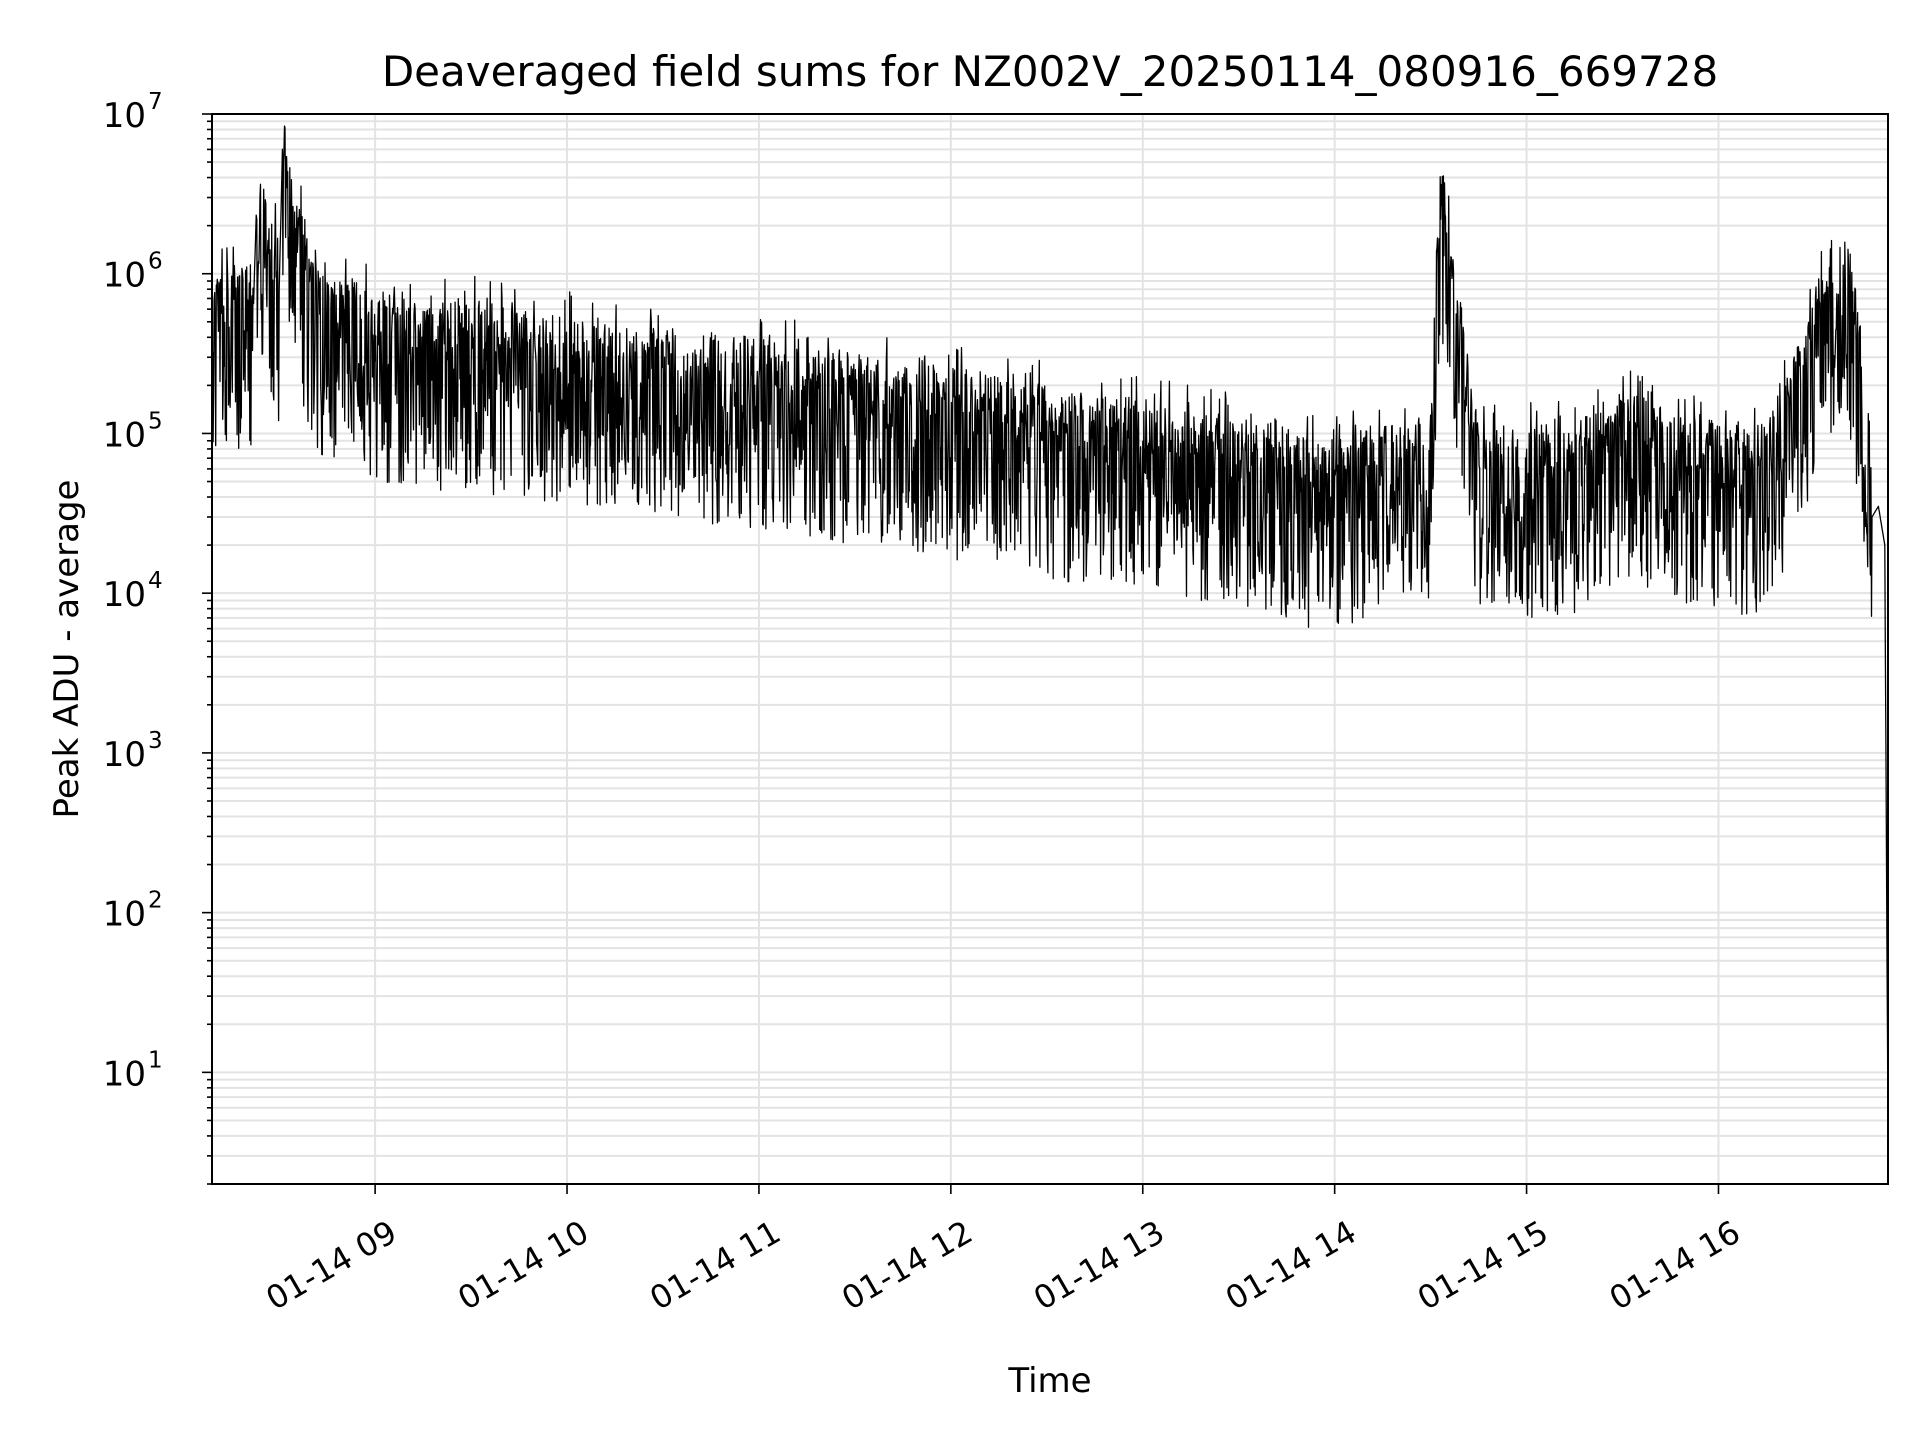 The height and width of the screenshot is (1440, 1920). What do you see at coordinates (1049, 1381) in the screenshot?
I see `x-axis-label: Time` at bounding box center [1049, 1381].